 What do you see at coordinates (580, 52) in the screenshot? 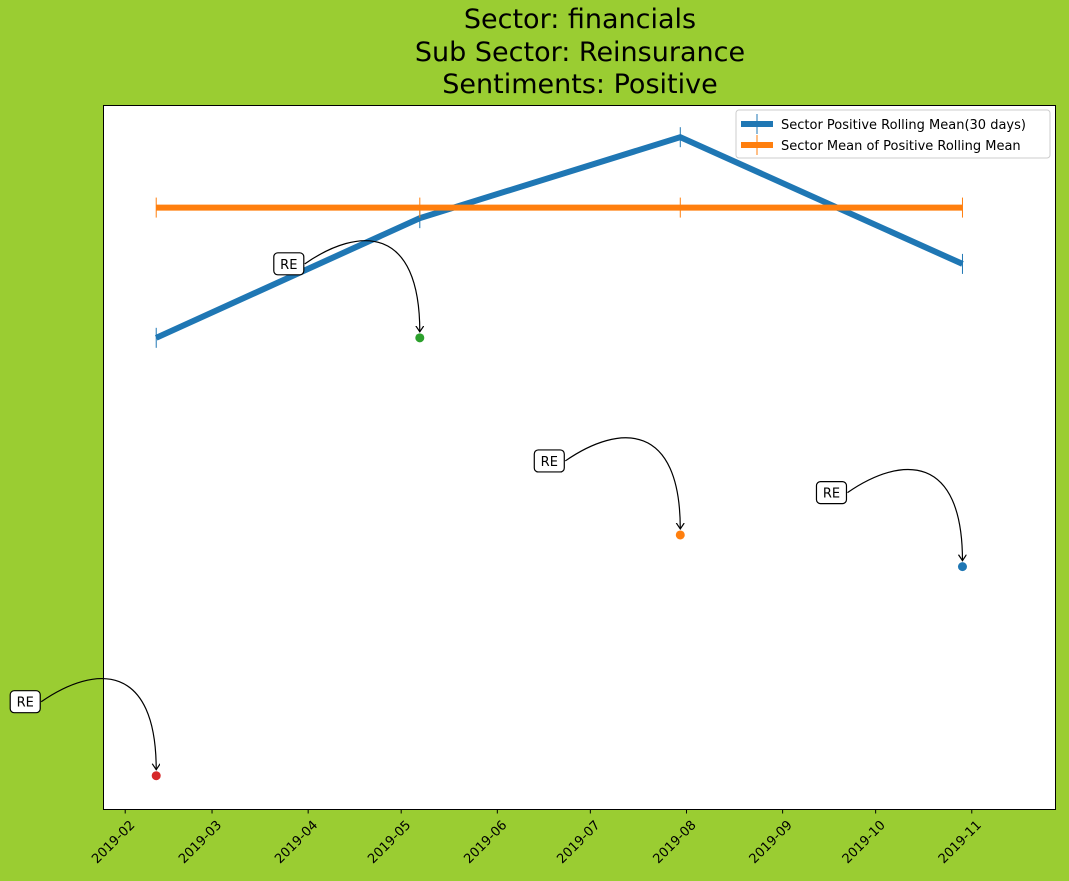
I see `title-sub-sector: Sub Sector: Reinsurance` at bounding box center [580, 52].